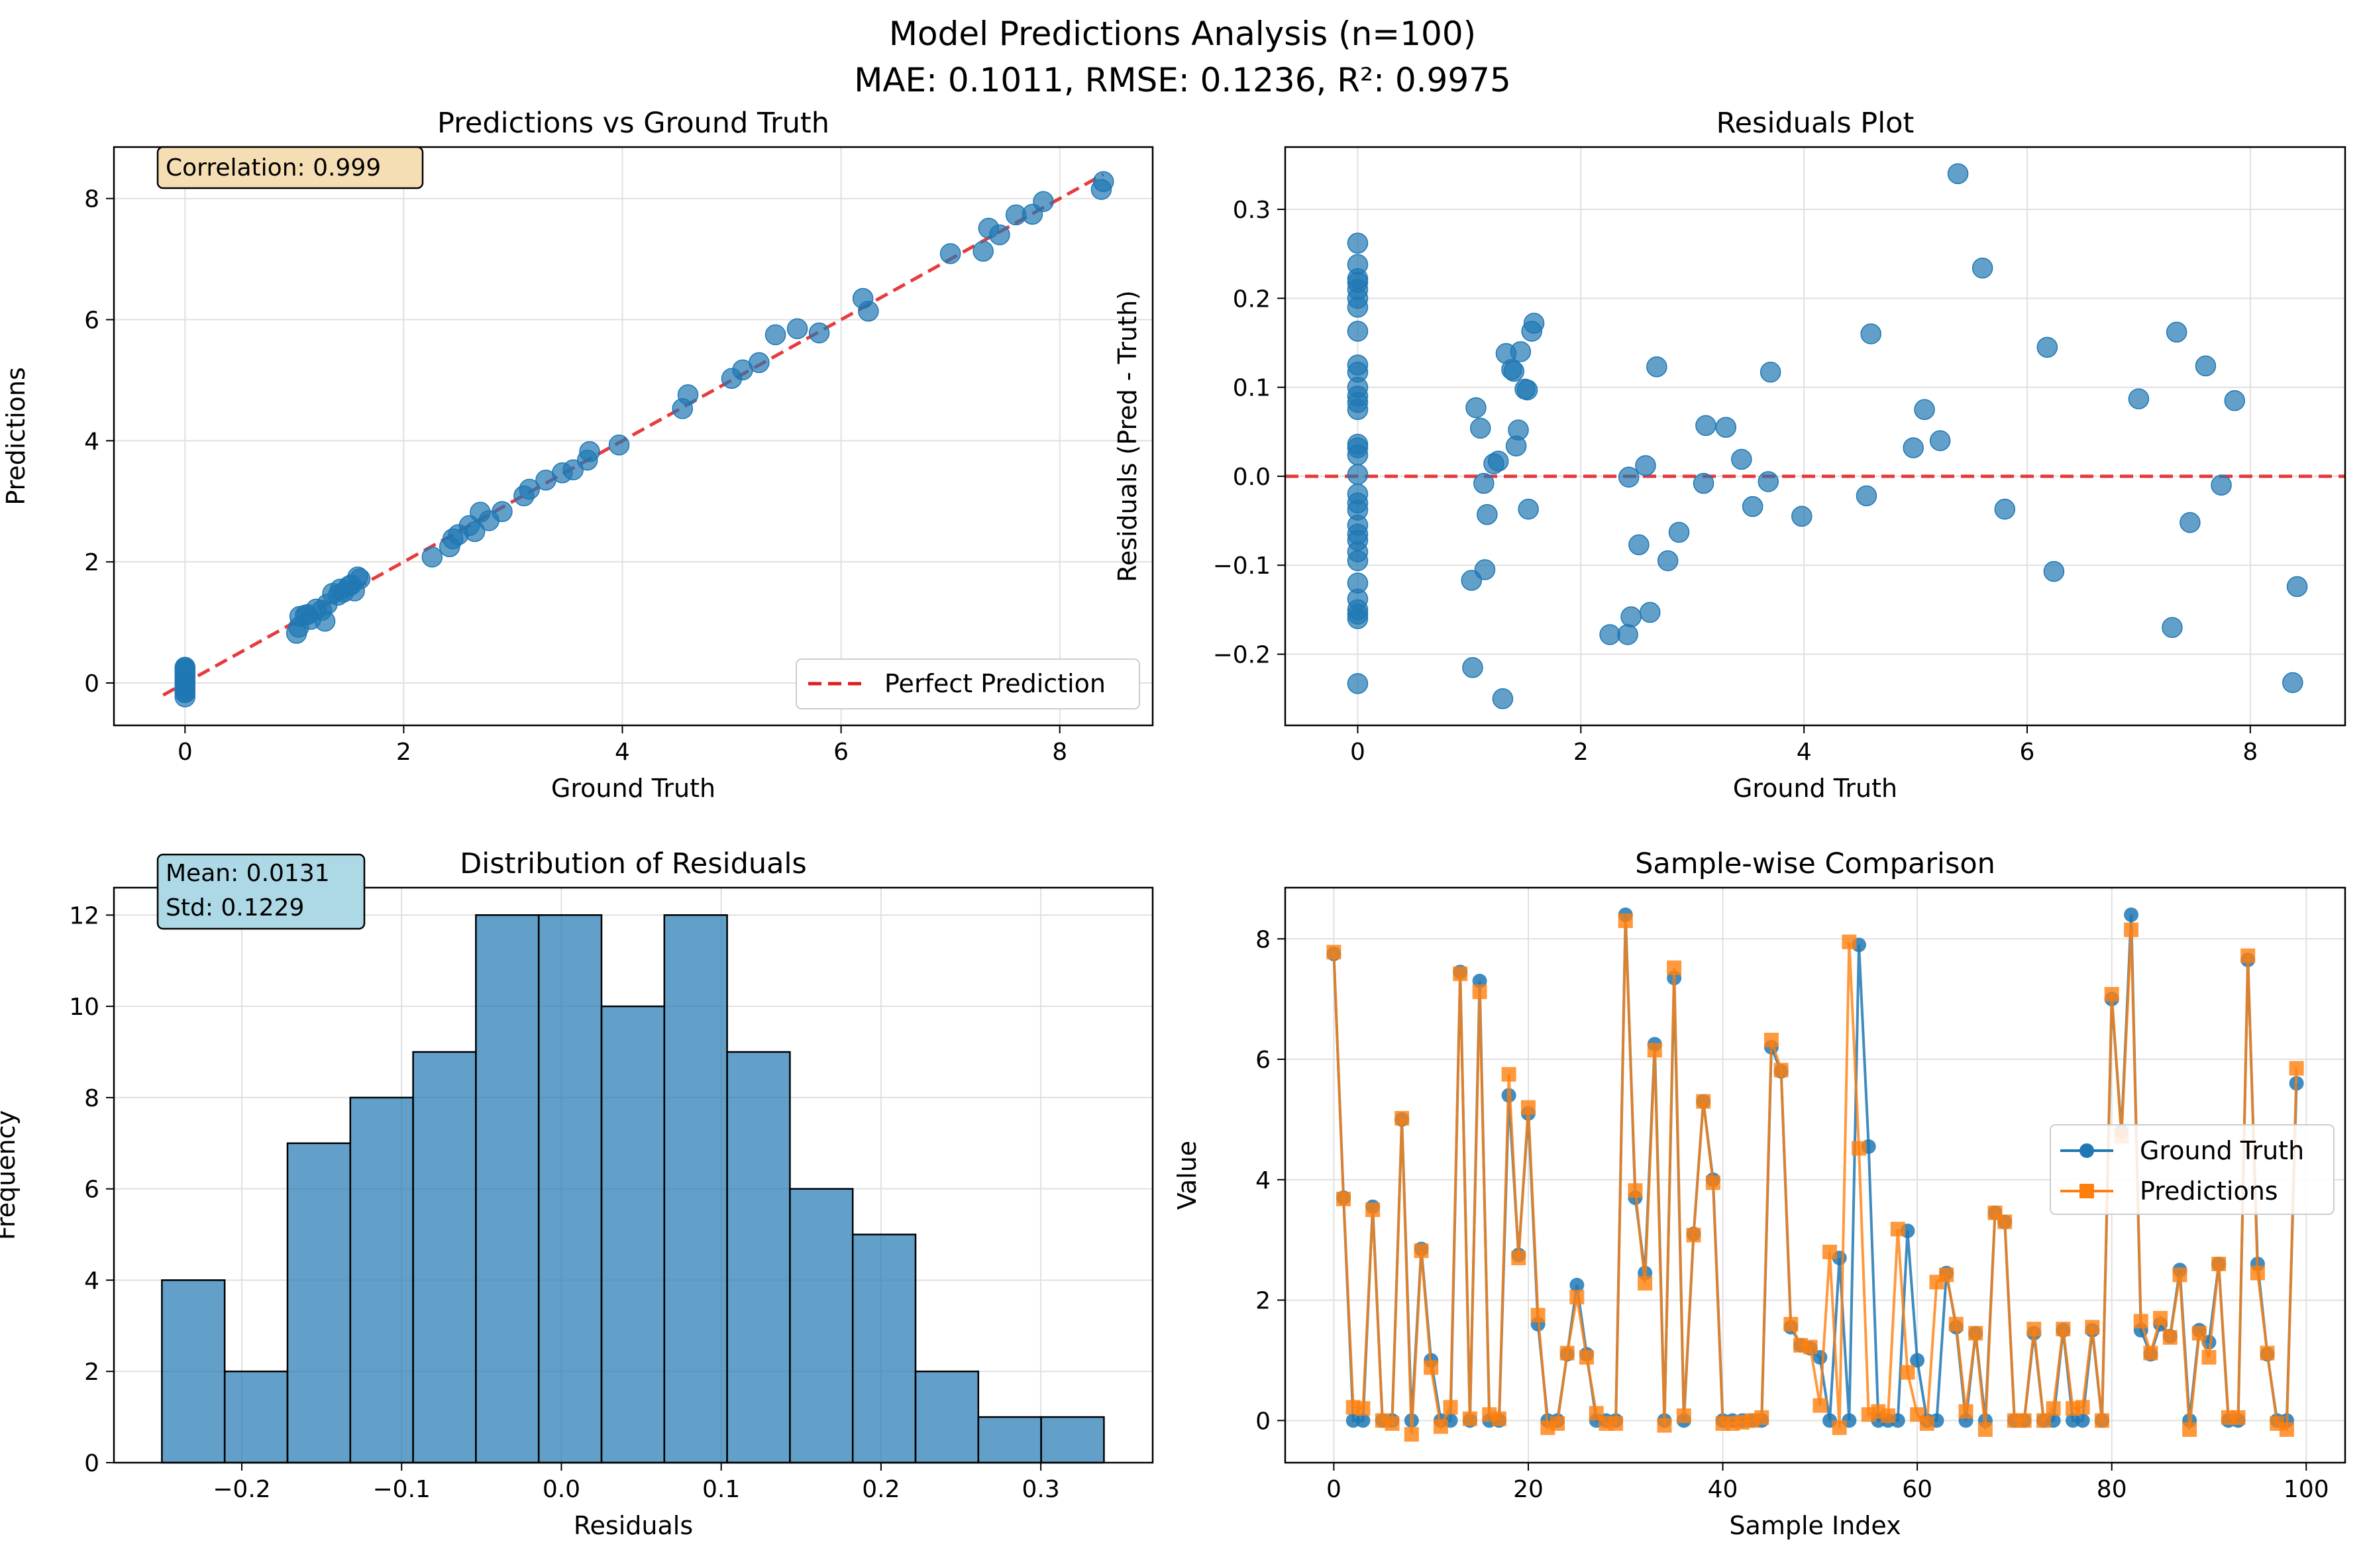  What do you see at coordinates (1357, 752) in the screenshot?
I see `resid-xtick-label-0: 0` at bounding box center [1357, 752].